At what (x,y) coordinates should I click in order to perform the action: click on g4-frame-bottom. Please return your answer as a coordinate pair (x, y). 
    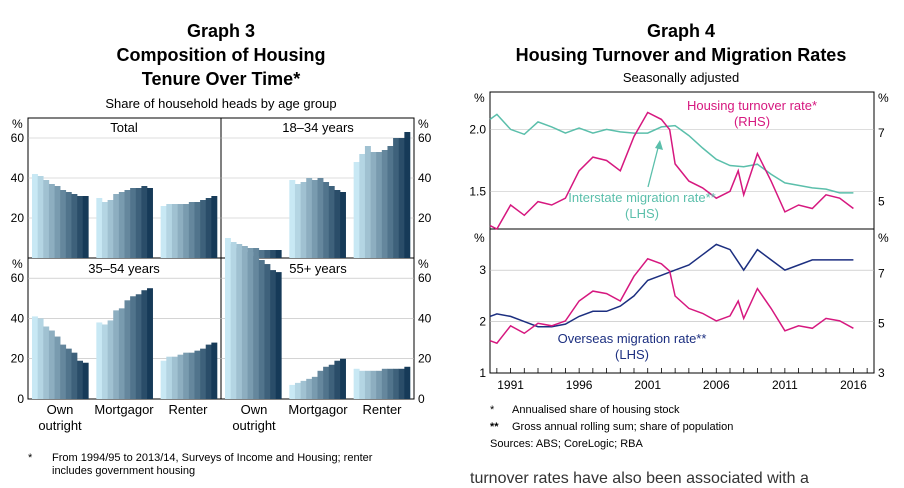
    Looking at the image, I should click on (682, 301).